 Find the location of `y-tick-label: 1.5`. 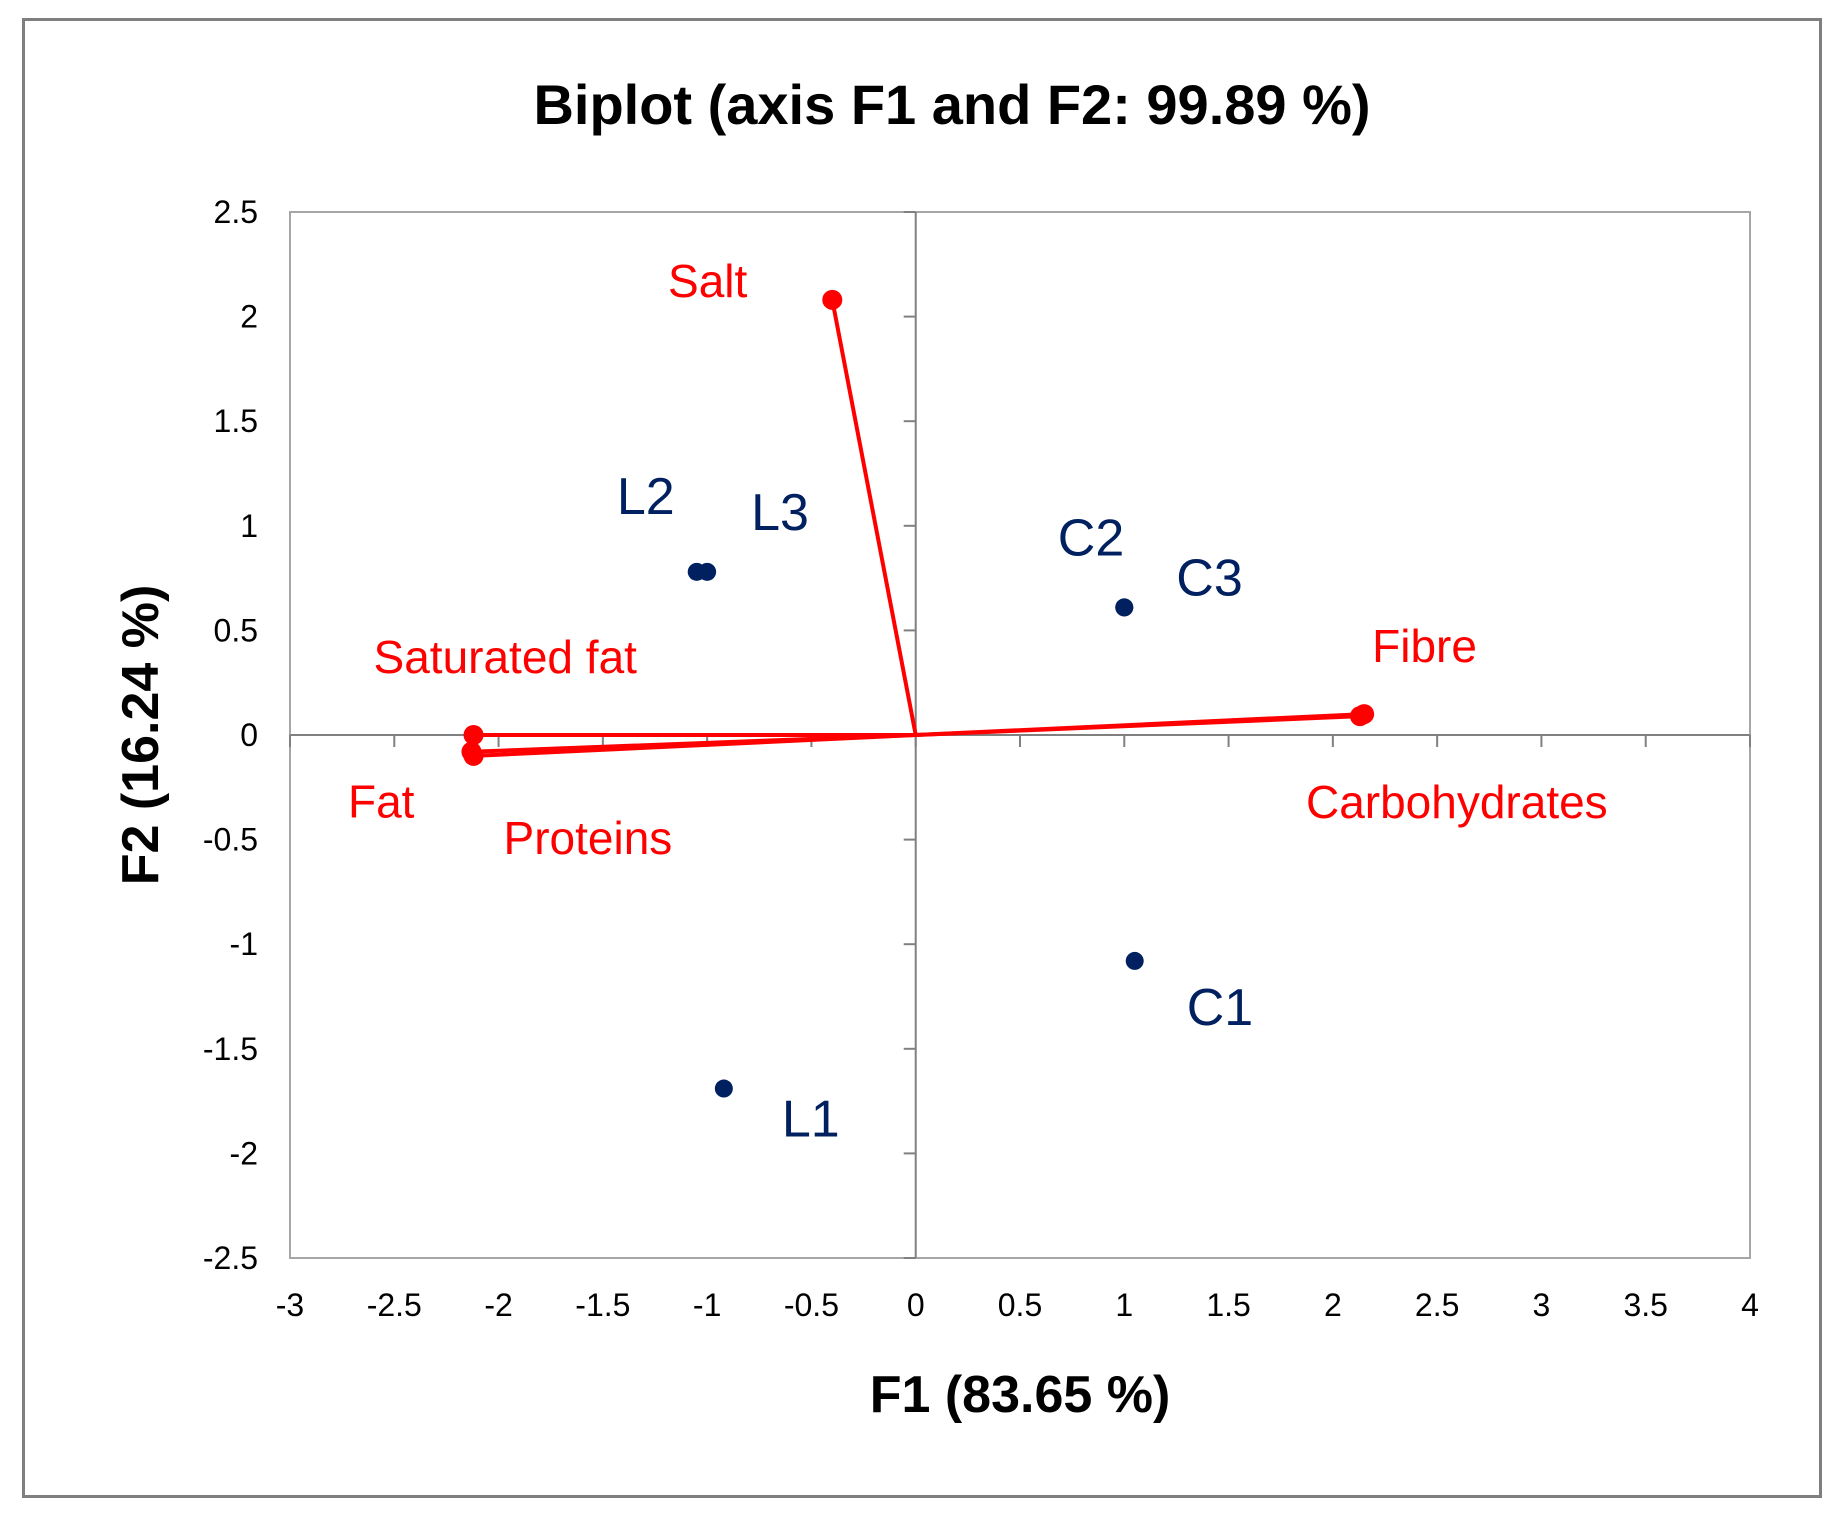

y-tick-label: 1.5 is located at coordinates (236, 421).